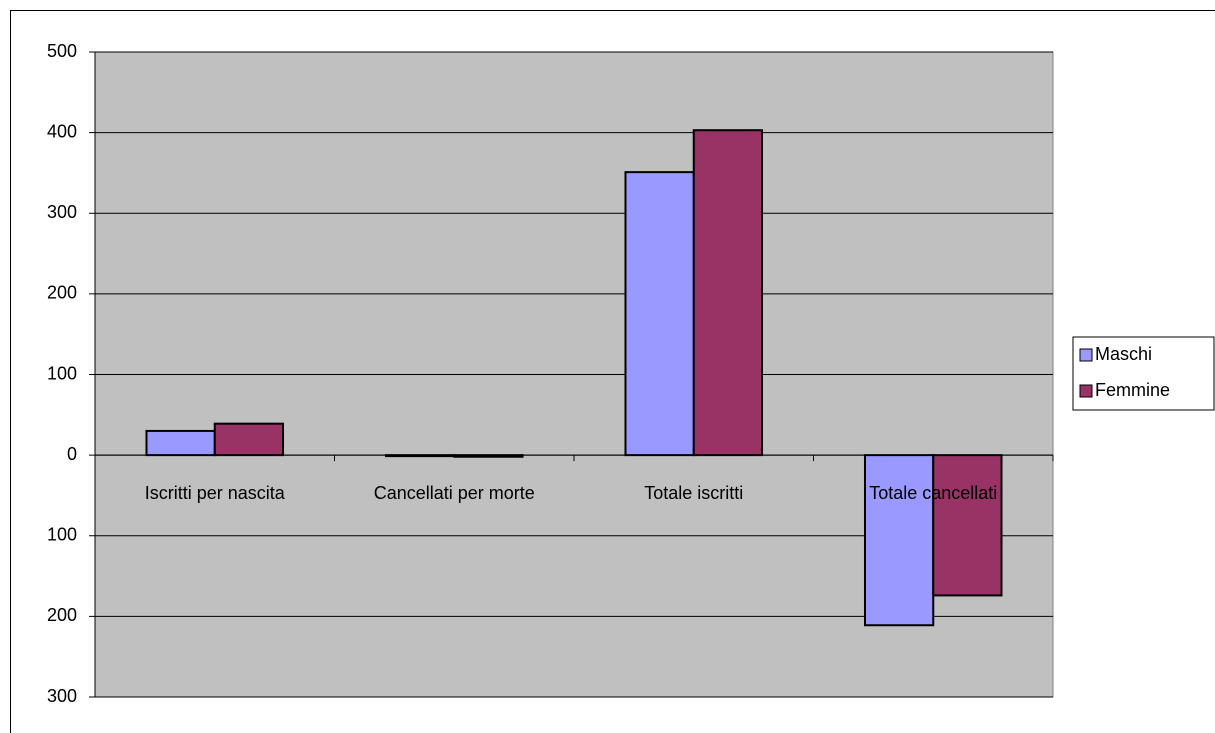 Image resolution: width=1215 pixels, height=733 pixels. I want to click on y-tick-label: 500, so click(62, 51).